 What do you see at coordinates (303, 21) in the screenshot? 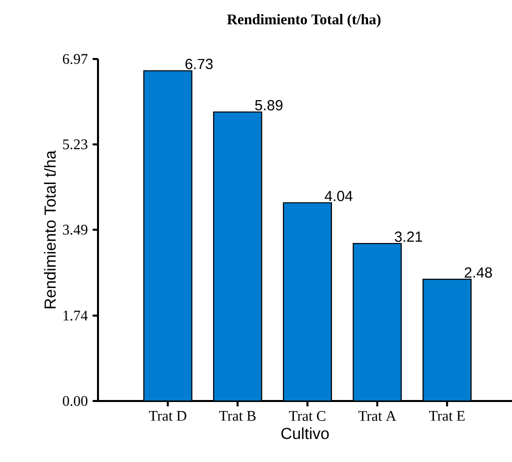
I see `chart-title: Rendimiento Total (t/ha)` at bounding box center [303, 21].